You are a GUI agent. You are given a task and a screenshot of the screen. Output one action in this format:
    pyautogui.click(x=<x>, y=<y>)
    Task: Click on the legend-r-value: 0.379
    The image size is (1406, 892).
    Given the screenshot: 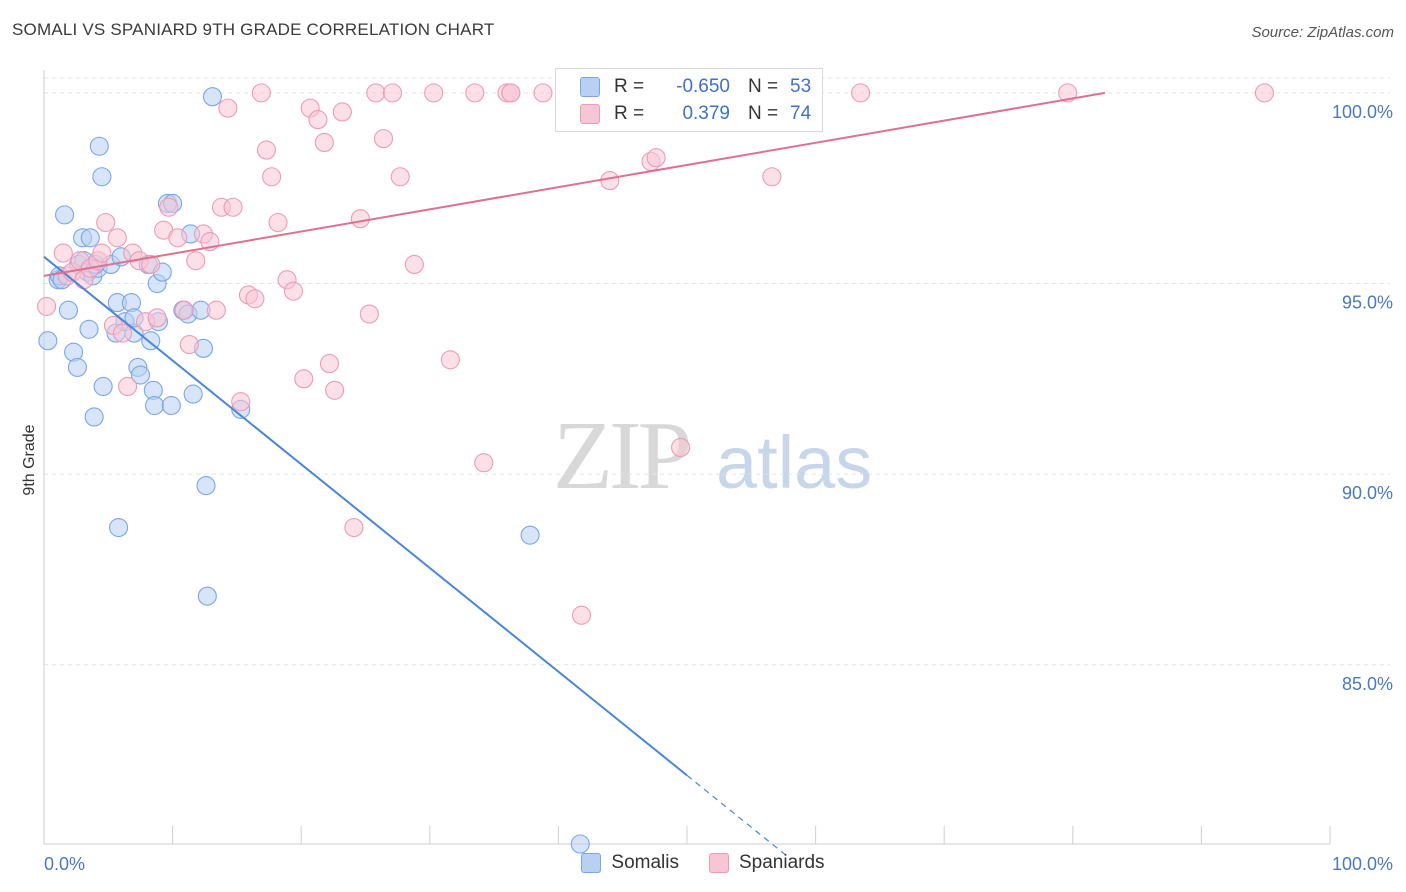 What is the action you would take?
    pyautogui.click(x=706, y=113)
    